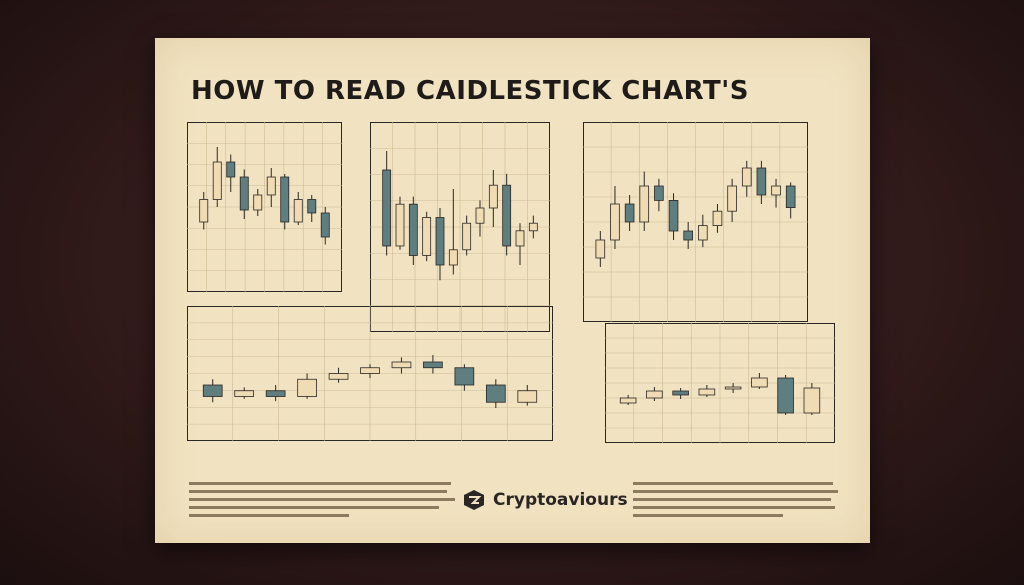  What do you see at coordinates (474, 500) in the screenshot?
I see `crypto-logo-icon` at bounding box center [474, 500].